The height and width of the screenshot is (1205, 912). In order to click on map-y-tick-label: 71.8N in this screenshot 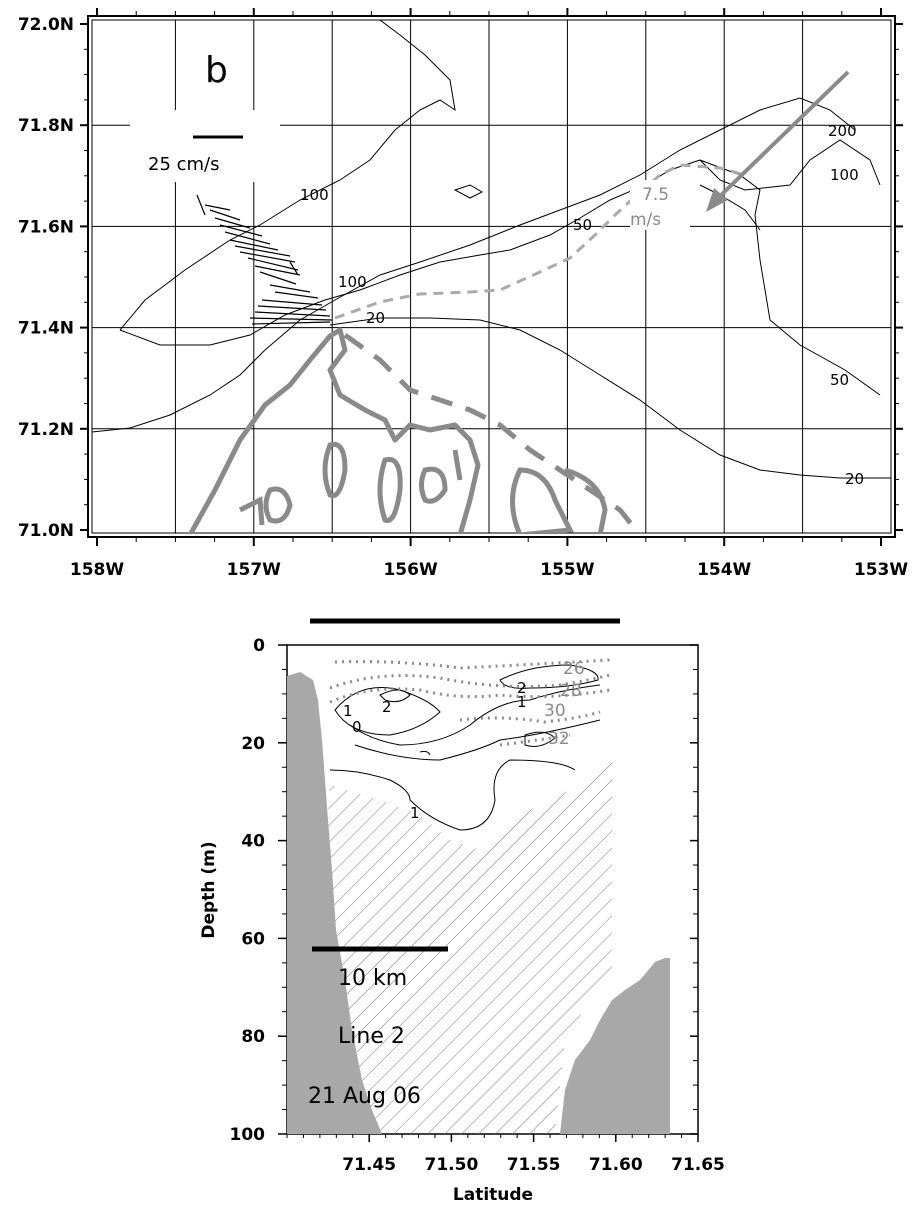, I will do `click(46, 126)`.